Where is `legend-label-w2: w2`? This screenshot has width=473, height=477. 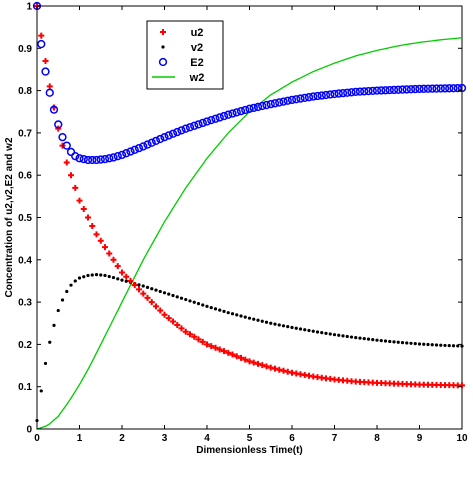
legend-label-w2: w2 is located at coordinates (197, 78).